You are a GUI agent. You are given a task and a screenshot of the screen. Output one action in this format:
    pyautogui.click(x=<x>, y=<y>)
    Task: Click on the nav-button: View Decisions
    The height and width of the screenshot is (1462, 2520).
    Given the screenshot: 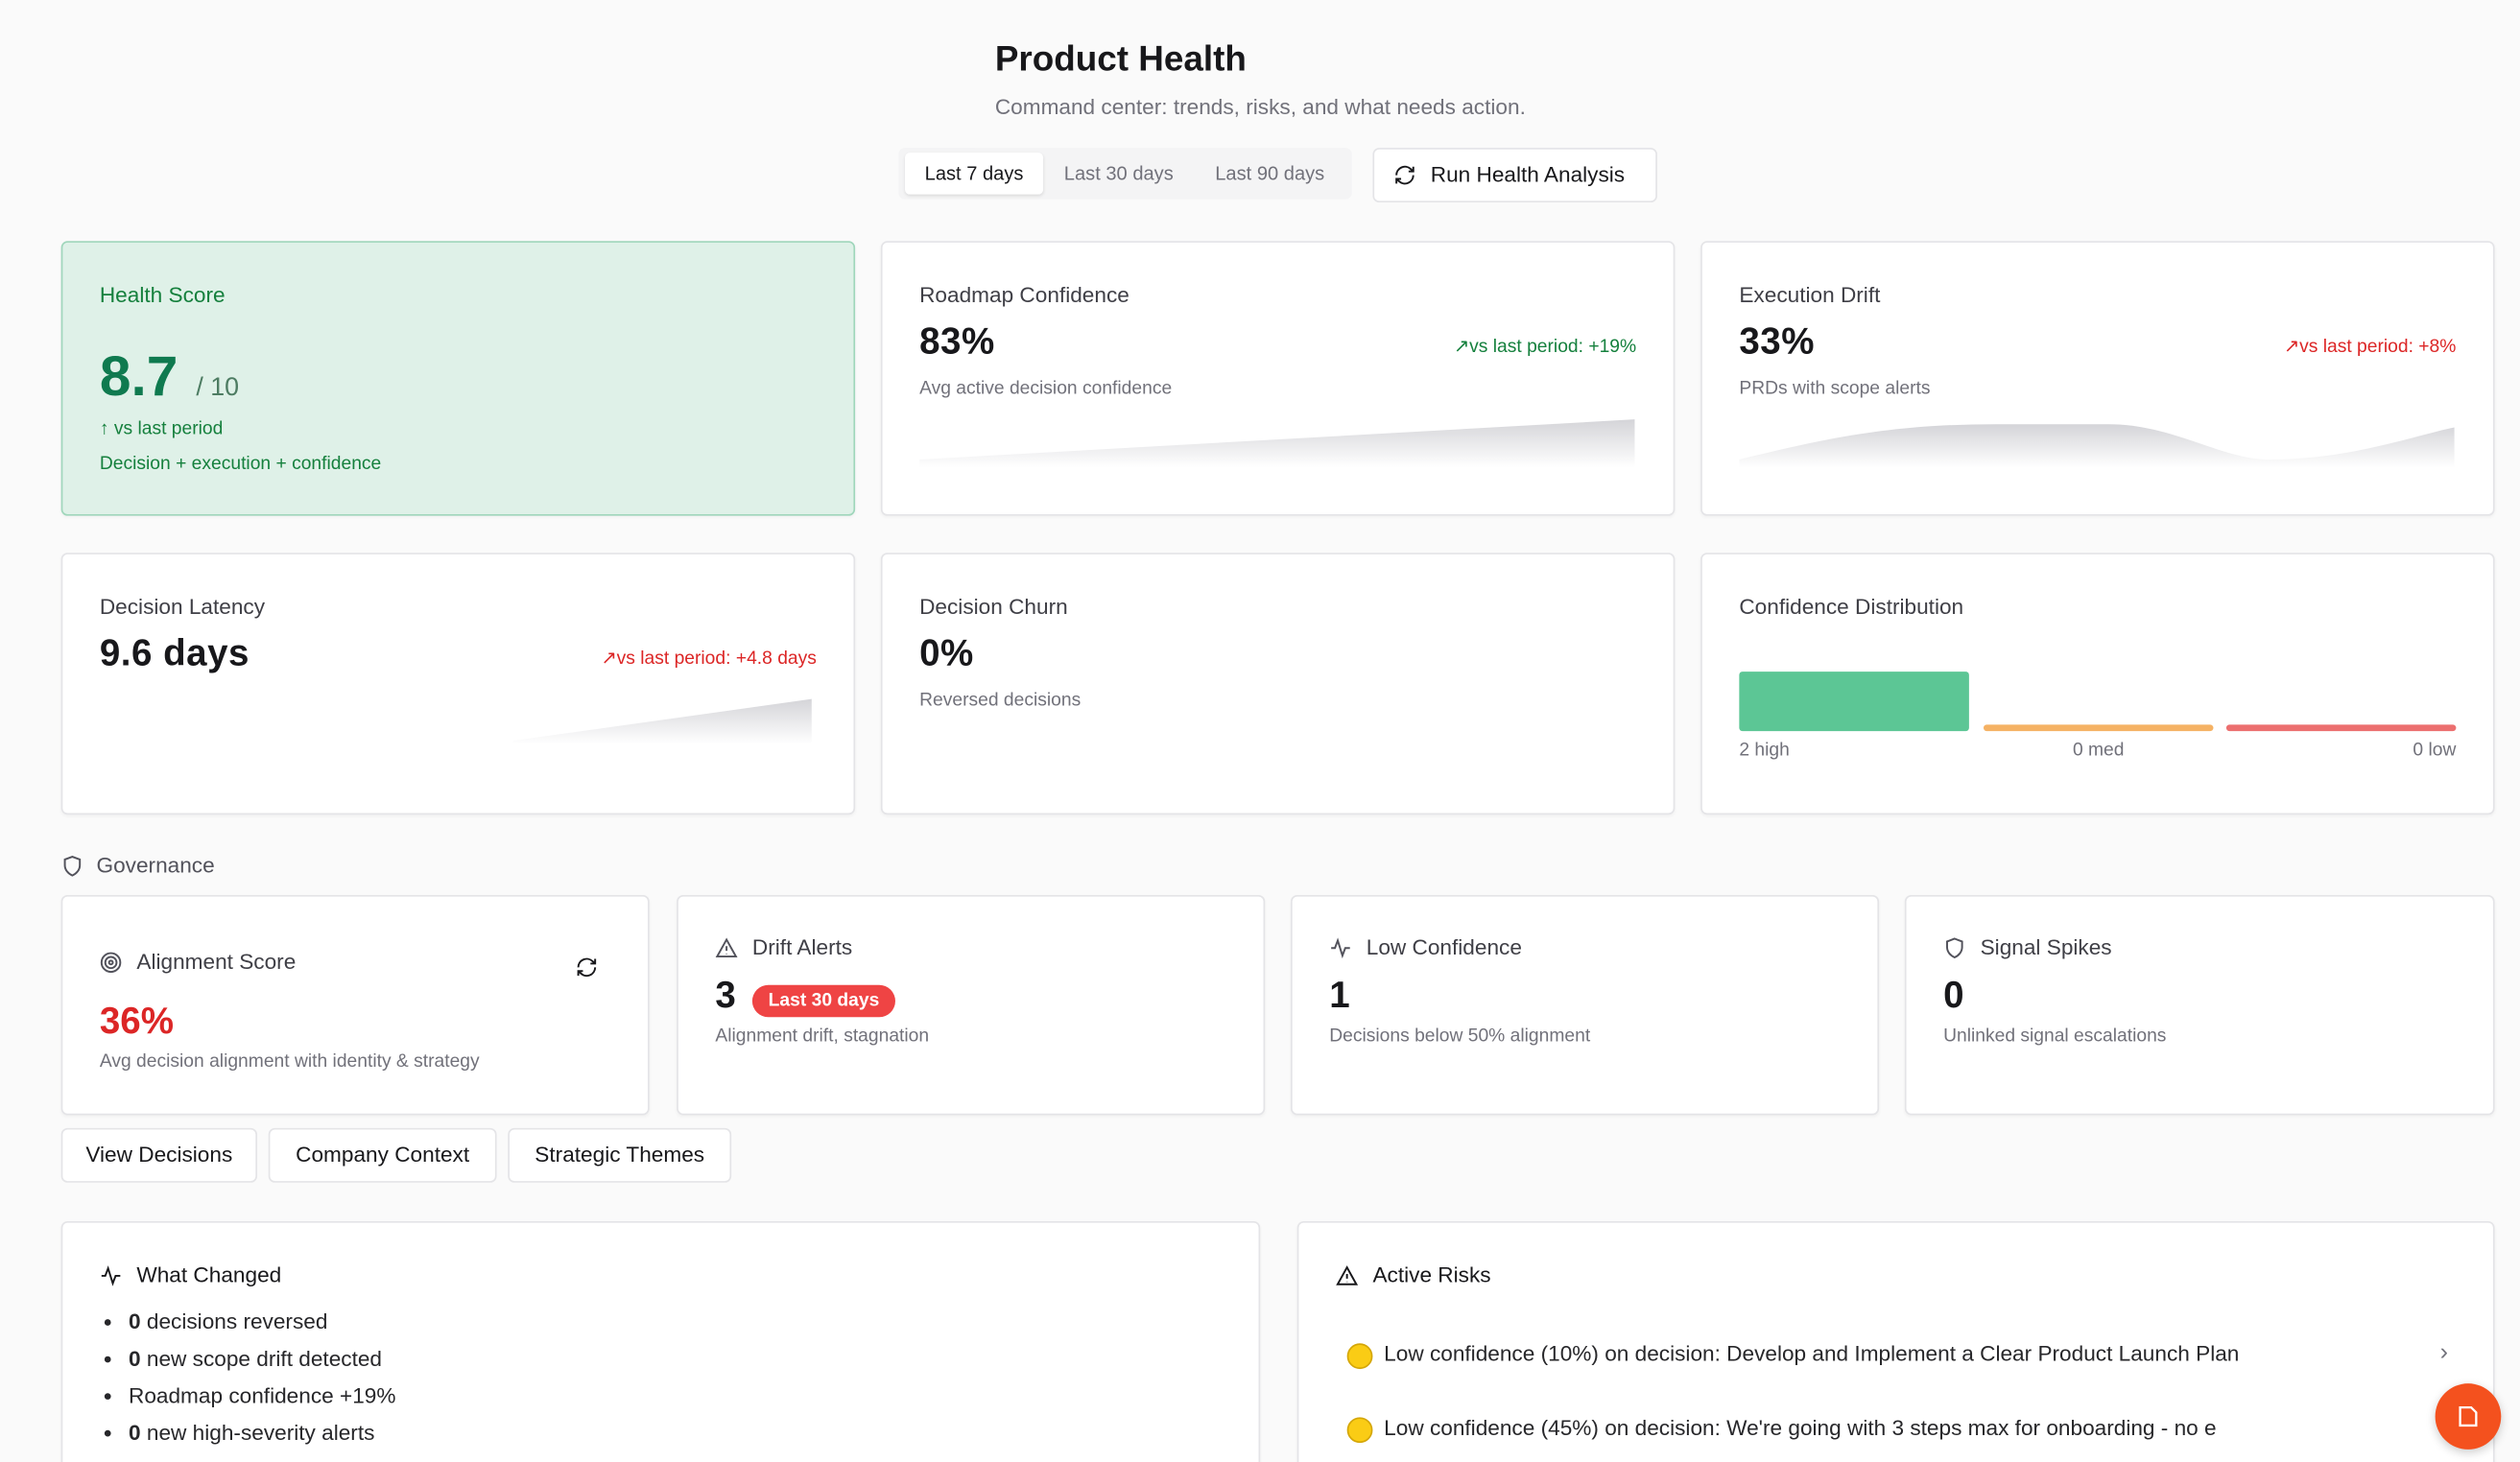 What is the action you would take?
    pyautogui.click(x=159, y=1155)
    